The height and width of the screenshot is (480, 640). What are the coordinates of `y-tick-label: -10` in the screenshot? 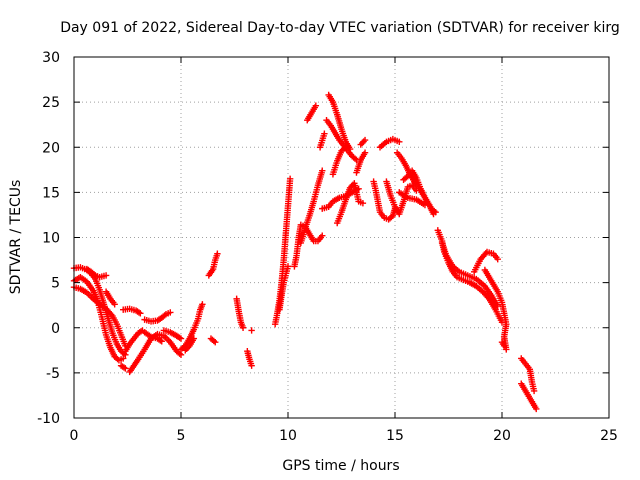 It's located at (48, 419).